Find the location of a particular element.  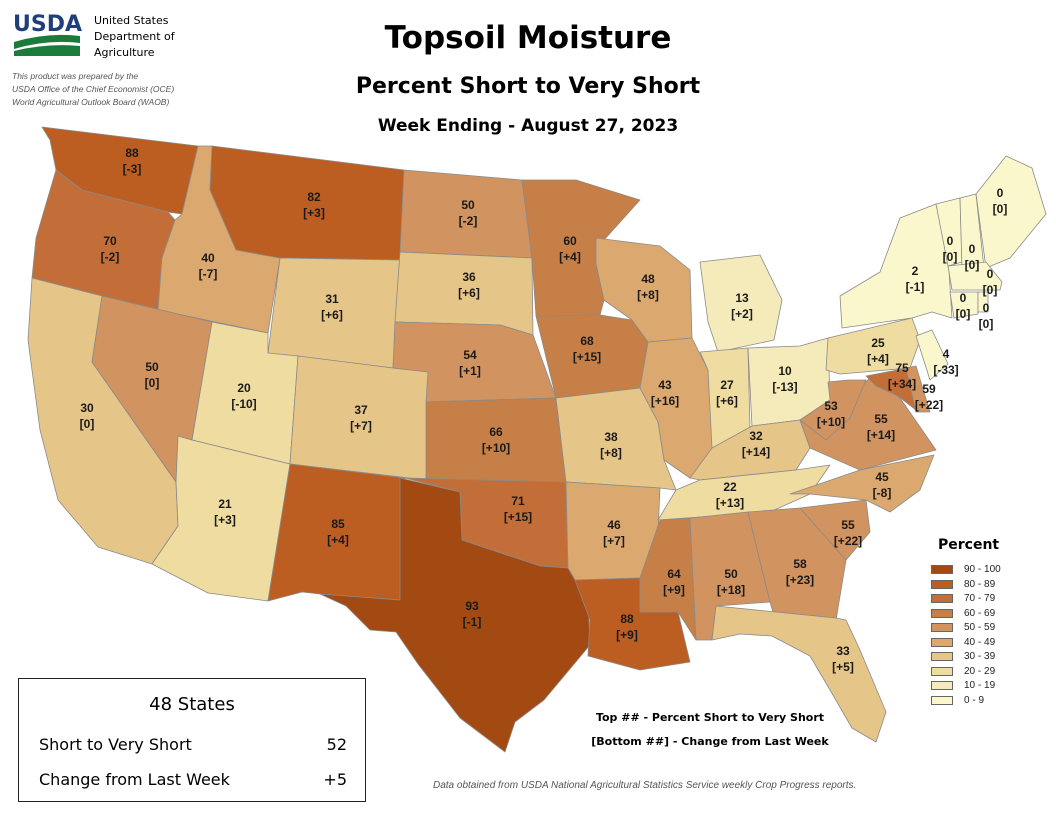

state-value-label: 58 is located at coordinates (800, 564).